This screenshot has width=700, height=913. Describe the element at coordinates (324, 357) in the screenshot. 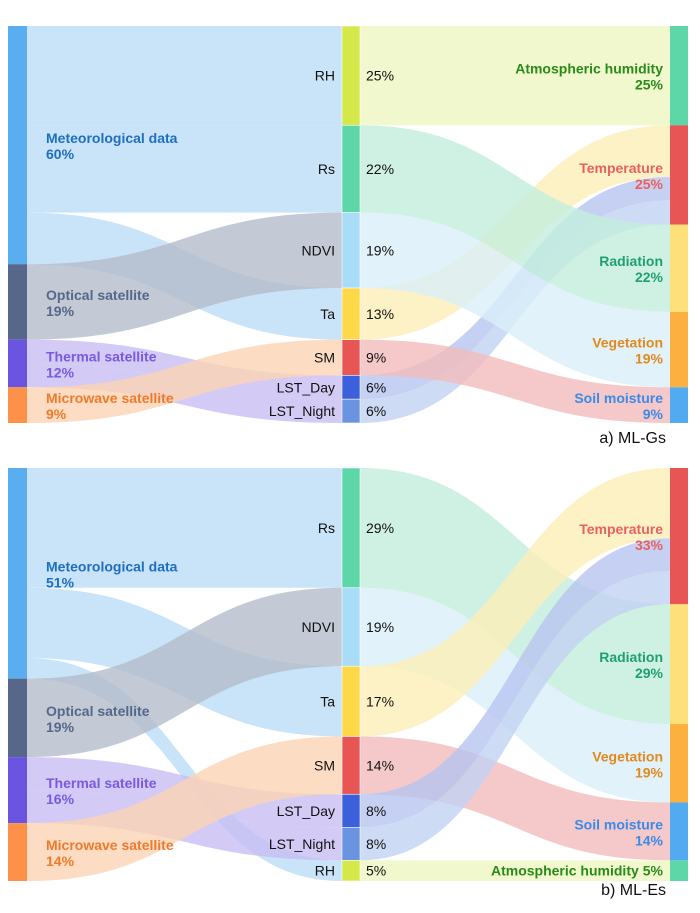

I see `node-label: SM` at that location.